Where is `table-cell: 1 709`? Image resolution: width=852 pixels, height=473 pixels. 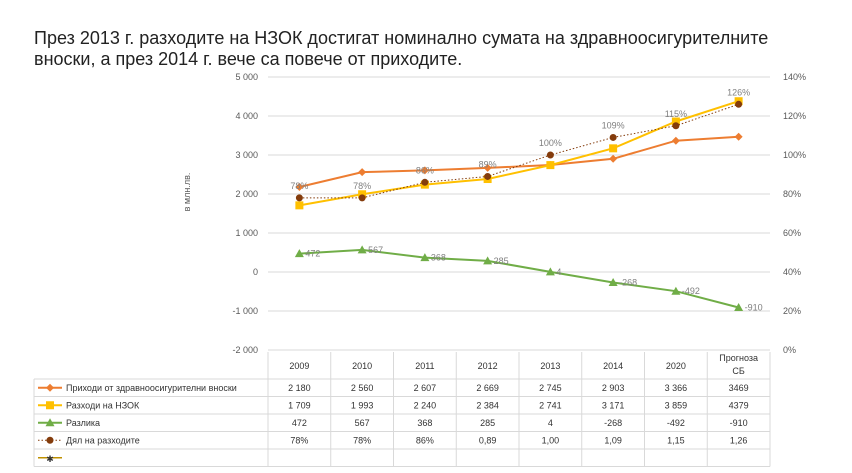 table-cell: 1 709 is located at coordinates (299, 405).